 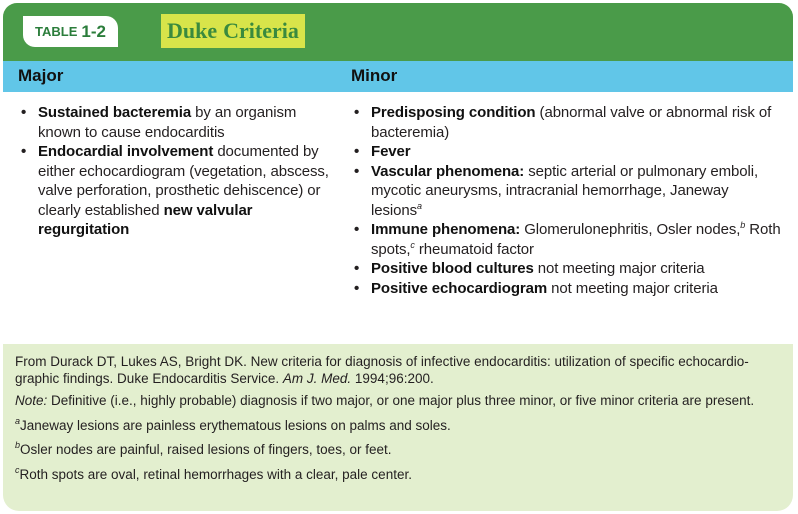 What do you see at coordinates (576, 239) in the screenshot?
I see `criterion-text: Roth spots,` at bounding box center [576, 239].